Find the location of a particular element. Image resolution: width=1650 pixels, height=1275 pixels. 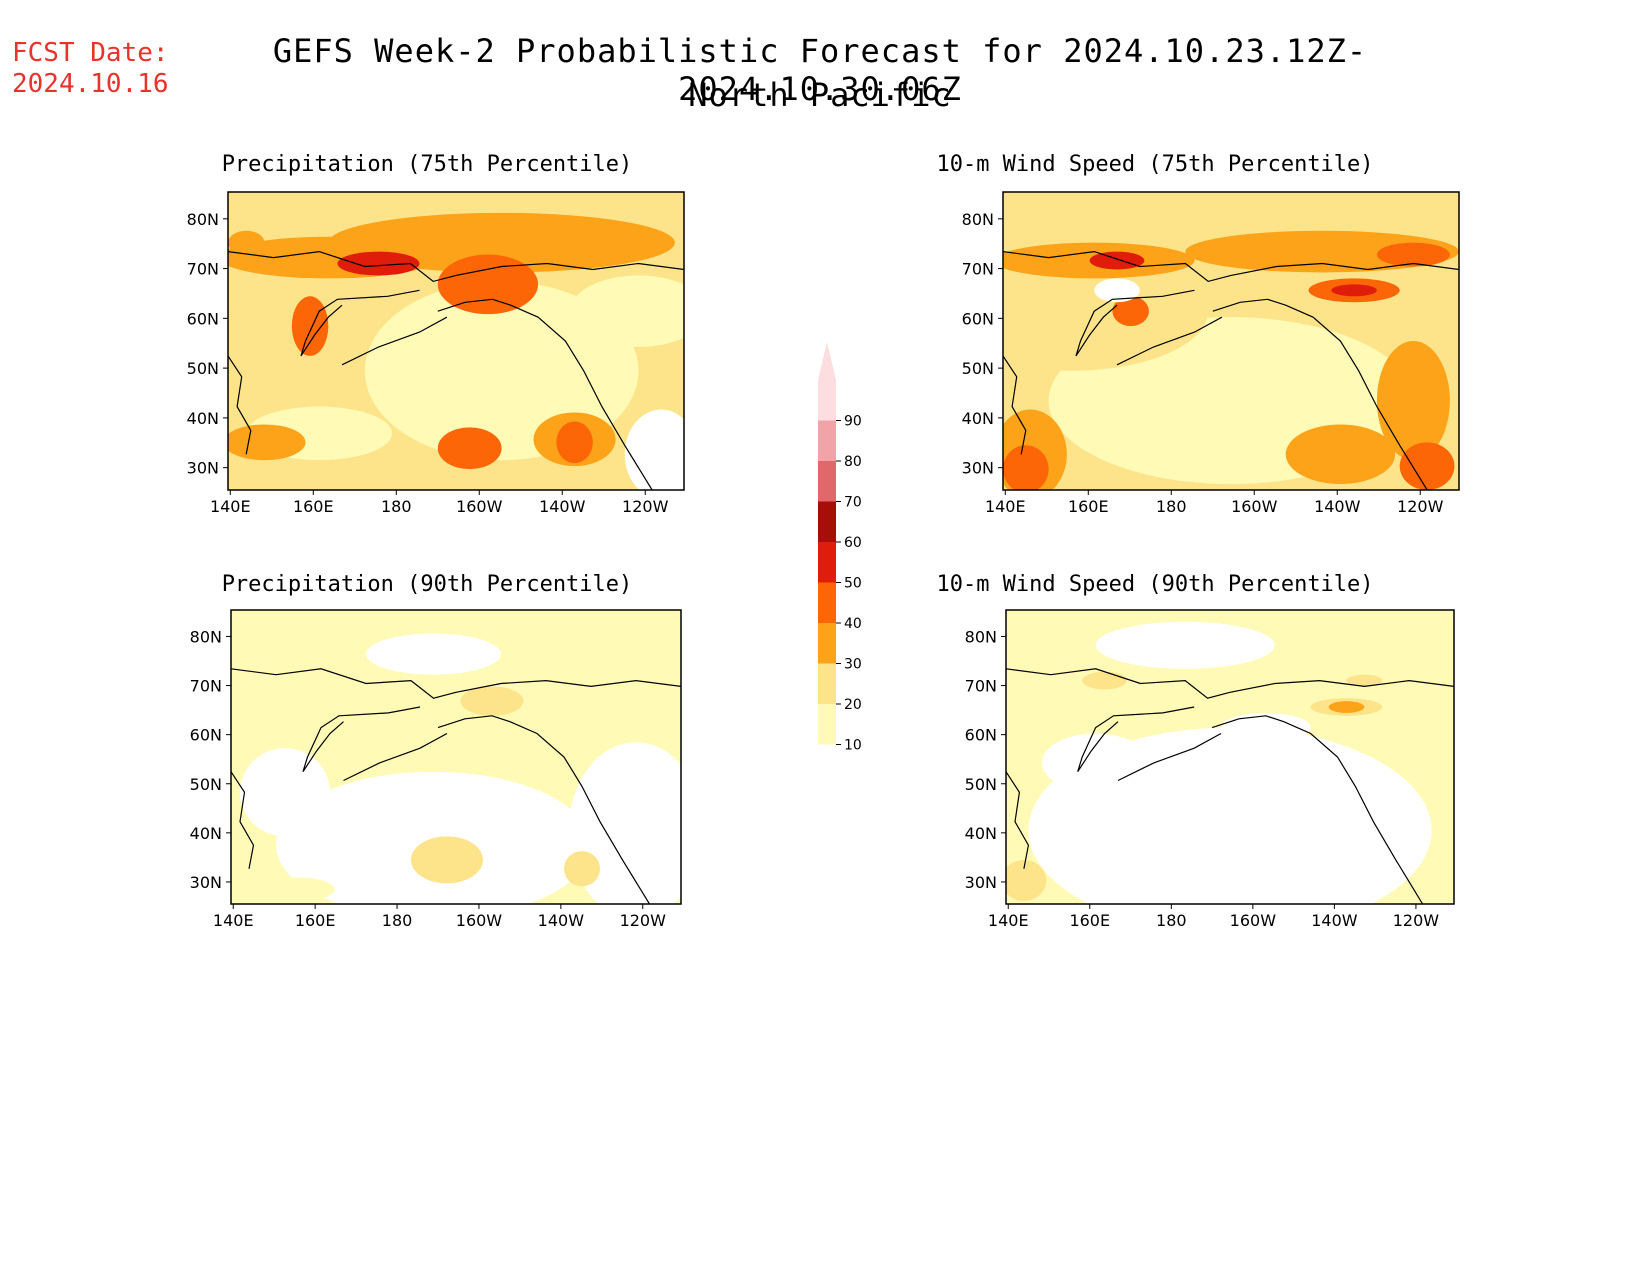

colorbar is located at coordinates (829, 562).